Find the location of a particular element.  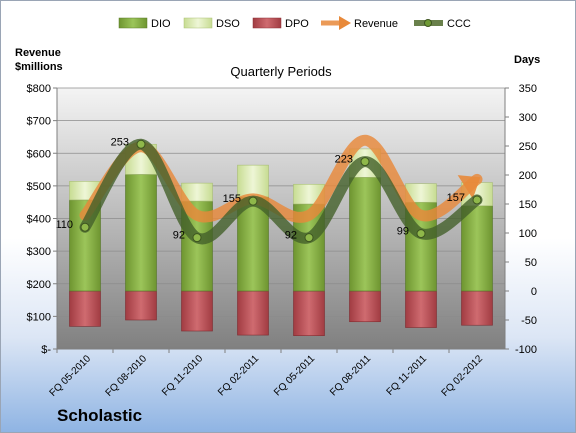

company-name: Scholastic is located at coordinates (100, 415).